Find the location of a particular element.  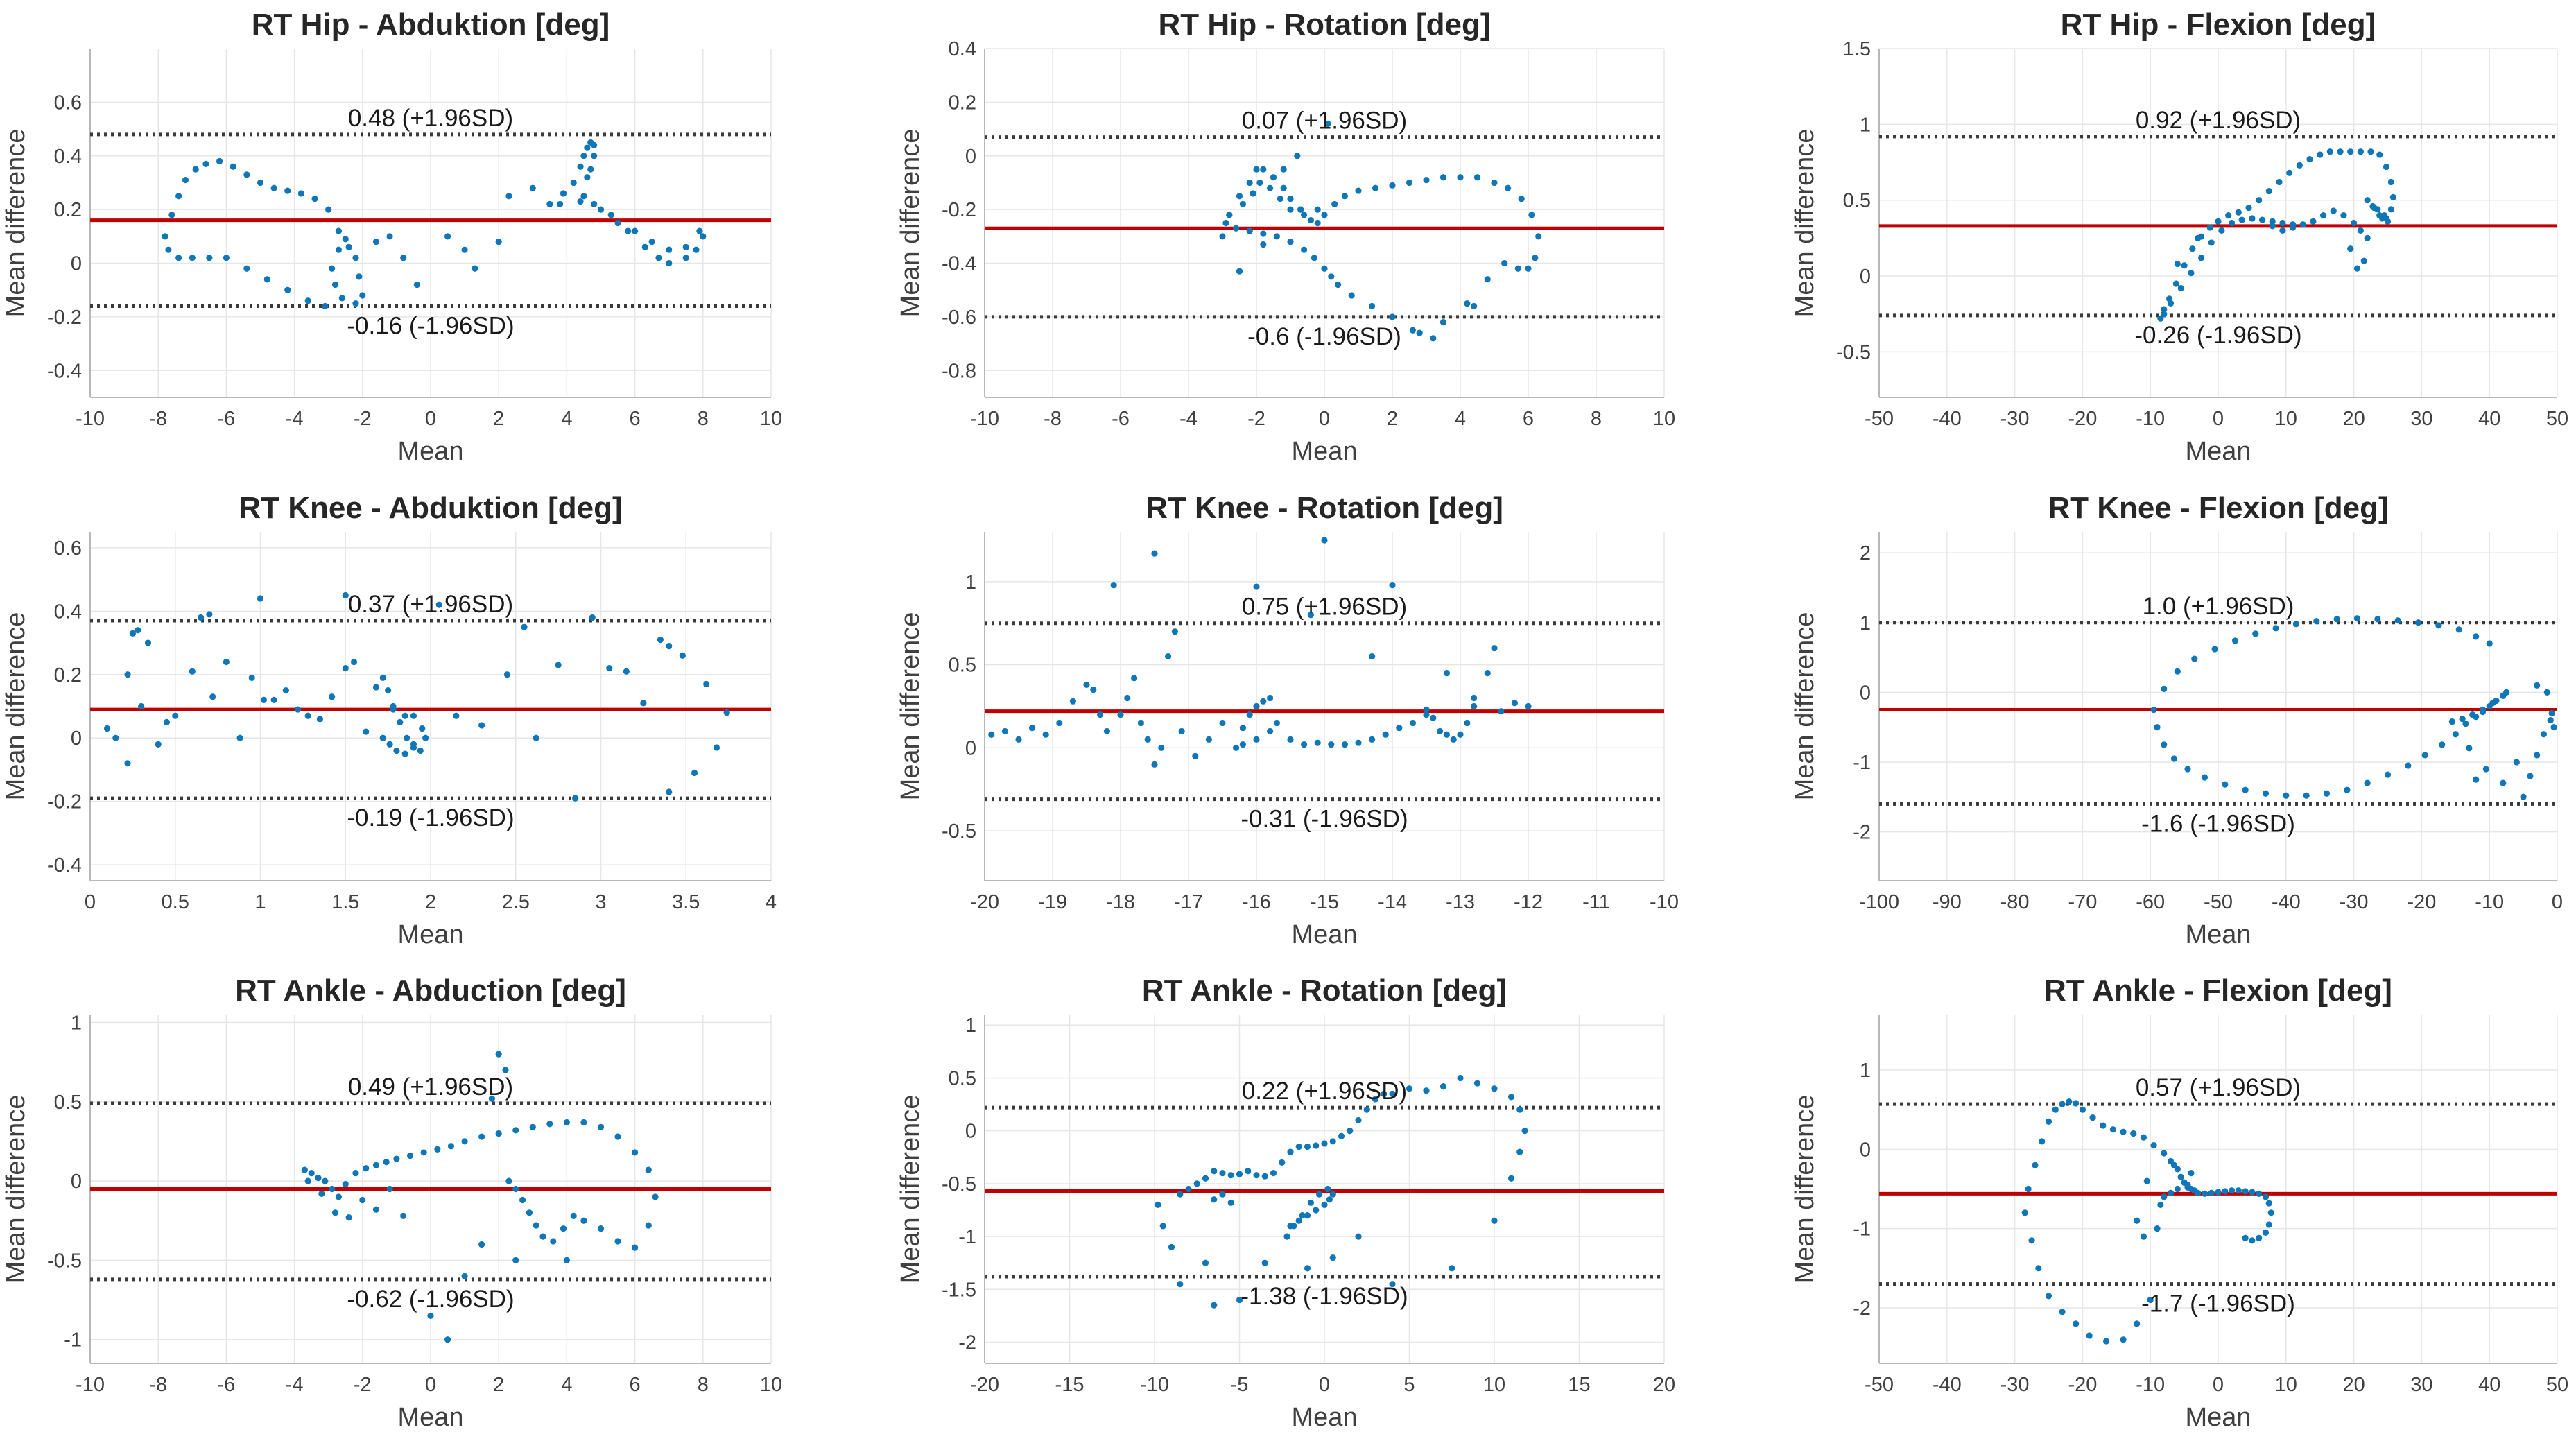

upper-limit-label: 0.37 (+1.96SD) is located at coordinates (430, 604).